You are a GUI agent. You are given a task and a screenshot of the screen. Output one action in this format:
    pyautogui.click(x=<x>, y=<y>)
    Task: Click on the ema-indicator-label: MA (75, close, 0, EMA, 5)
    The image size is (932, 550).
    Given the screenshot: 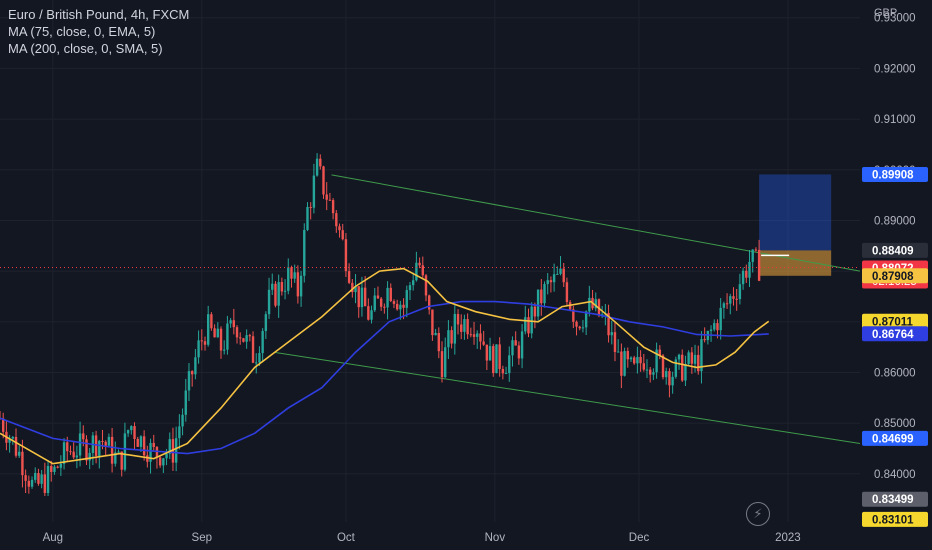 What is the action you would take?
    pyautogui.click(x=82, y=31)
    